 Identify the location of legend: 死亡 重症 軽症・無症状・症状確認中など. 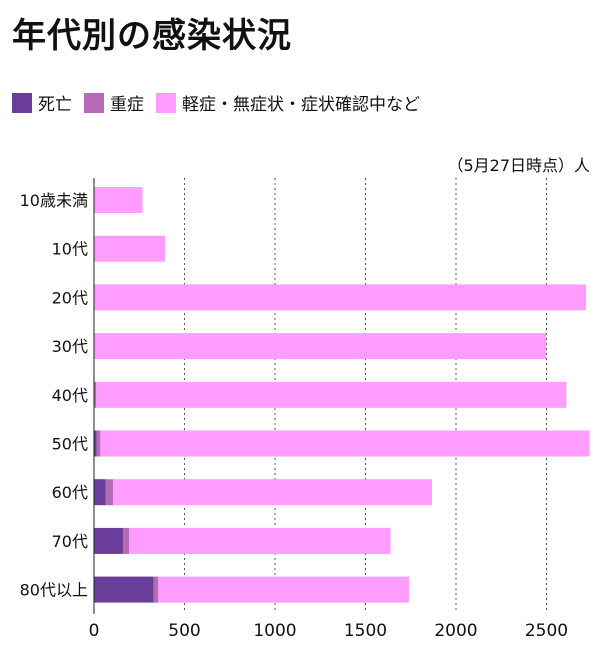
(222, 102).